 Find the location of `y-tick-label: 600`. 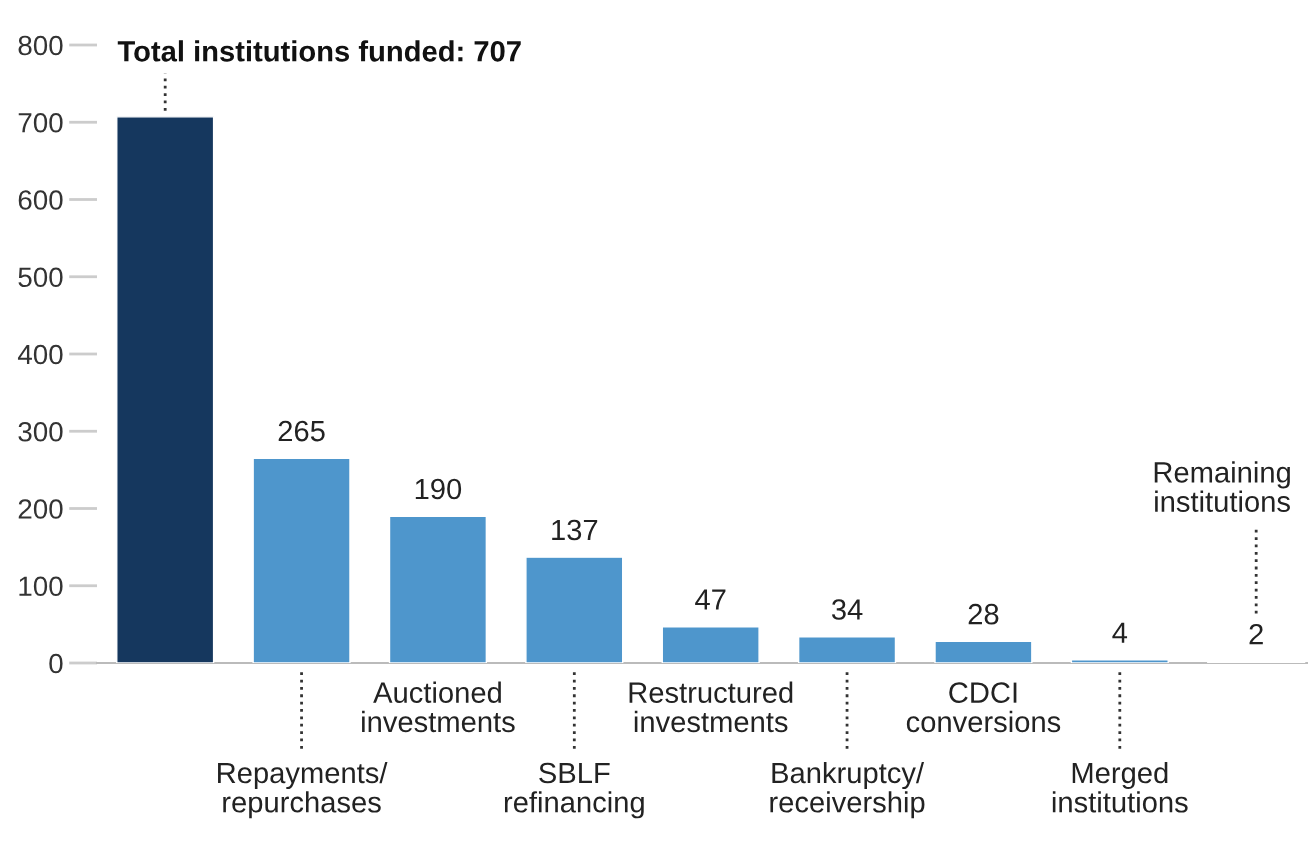

y-tick-label: 600 is located at coordinates (40, 200).